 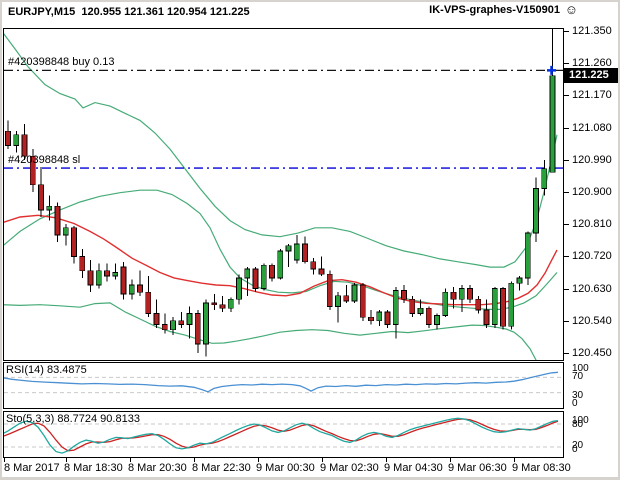 I want to click on price-tick: 120.540, so click(x=588, y=321).